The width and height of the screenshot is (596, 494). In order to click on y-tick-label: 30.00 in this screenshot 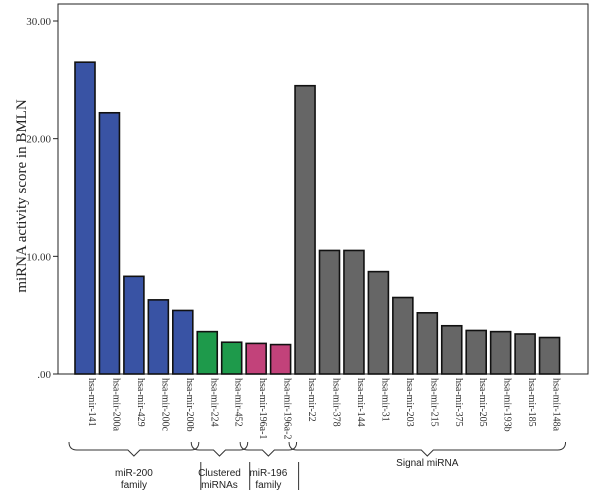, I will do `click(38, 22)`.